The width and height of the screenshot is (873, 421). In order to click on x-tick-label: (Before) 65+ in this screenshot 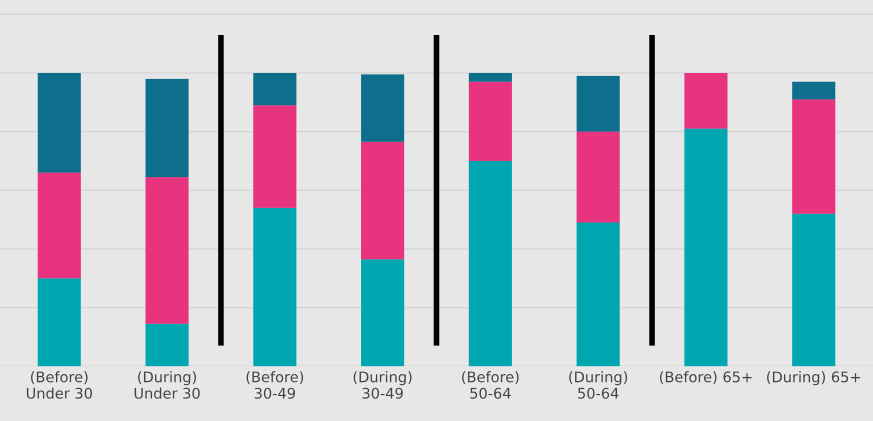, I will do `click(706, 377)`.